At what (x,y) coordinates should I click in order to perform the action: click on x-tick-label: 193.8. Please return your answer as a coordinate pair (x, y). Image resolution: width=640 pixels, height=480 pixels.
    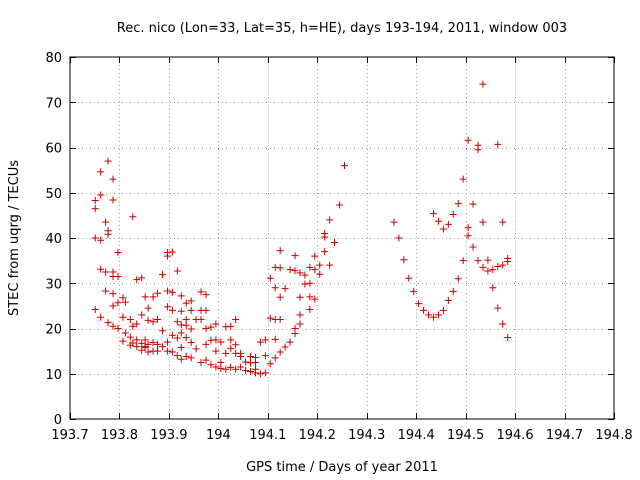
    Looking at the image, I should click on (119, 435).